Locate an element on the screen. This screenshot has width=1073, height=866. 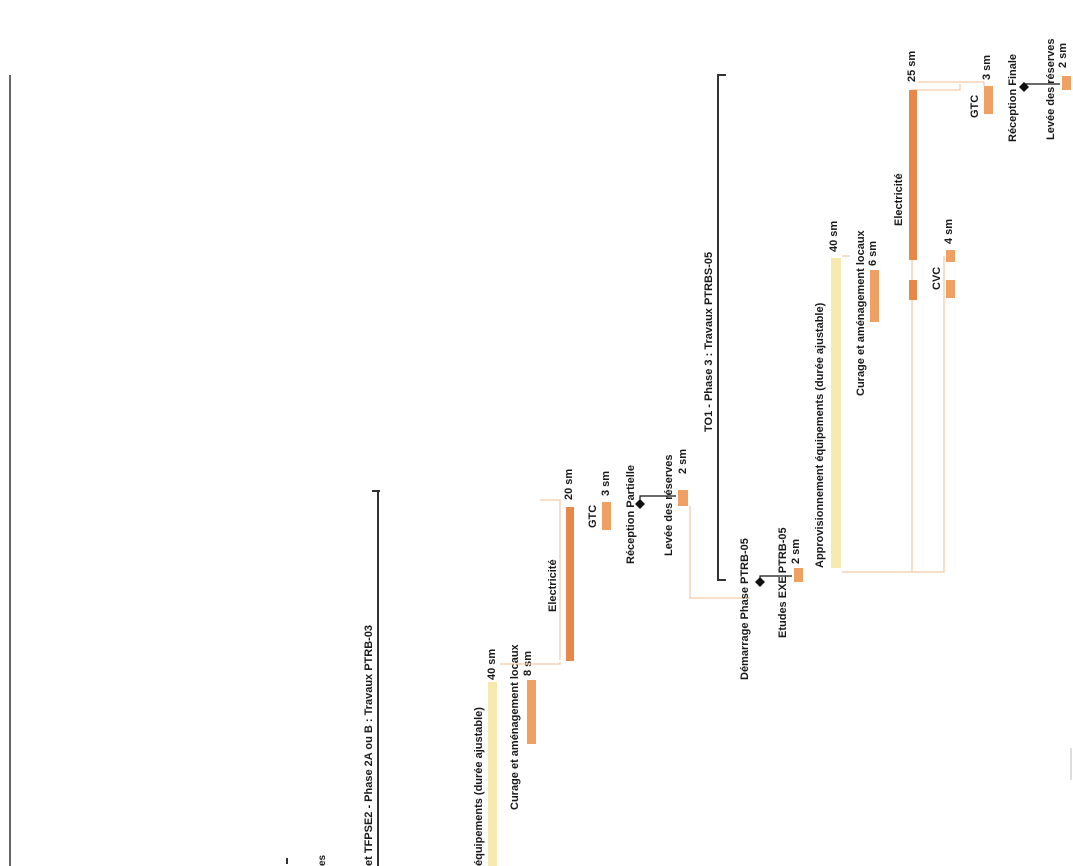
phase3-appro-duration: 40 sm is located at coordinates (834, 236).